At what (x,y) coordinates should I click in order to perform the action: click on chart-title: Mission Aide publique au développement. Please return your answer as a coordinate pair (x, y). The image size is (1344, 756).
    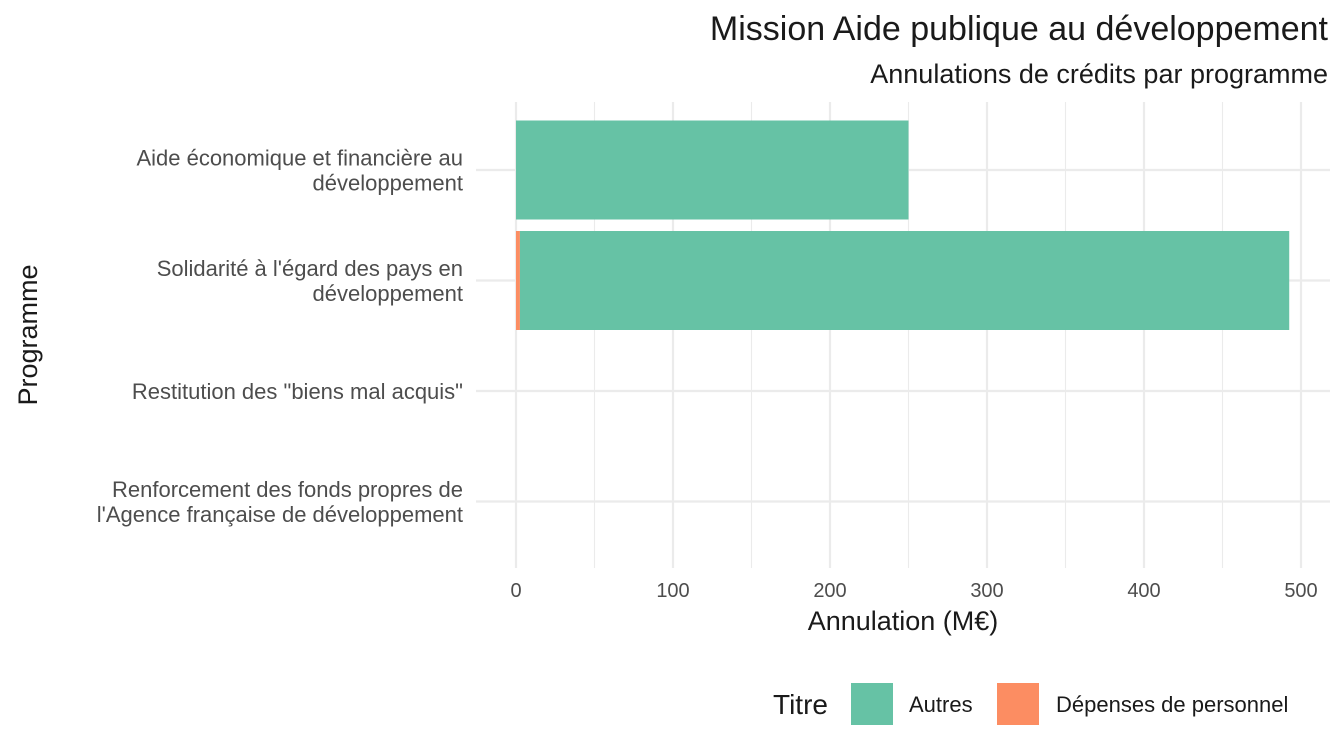
    Looking at the image, I should click on (1019, 29).